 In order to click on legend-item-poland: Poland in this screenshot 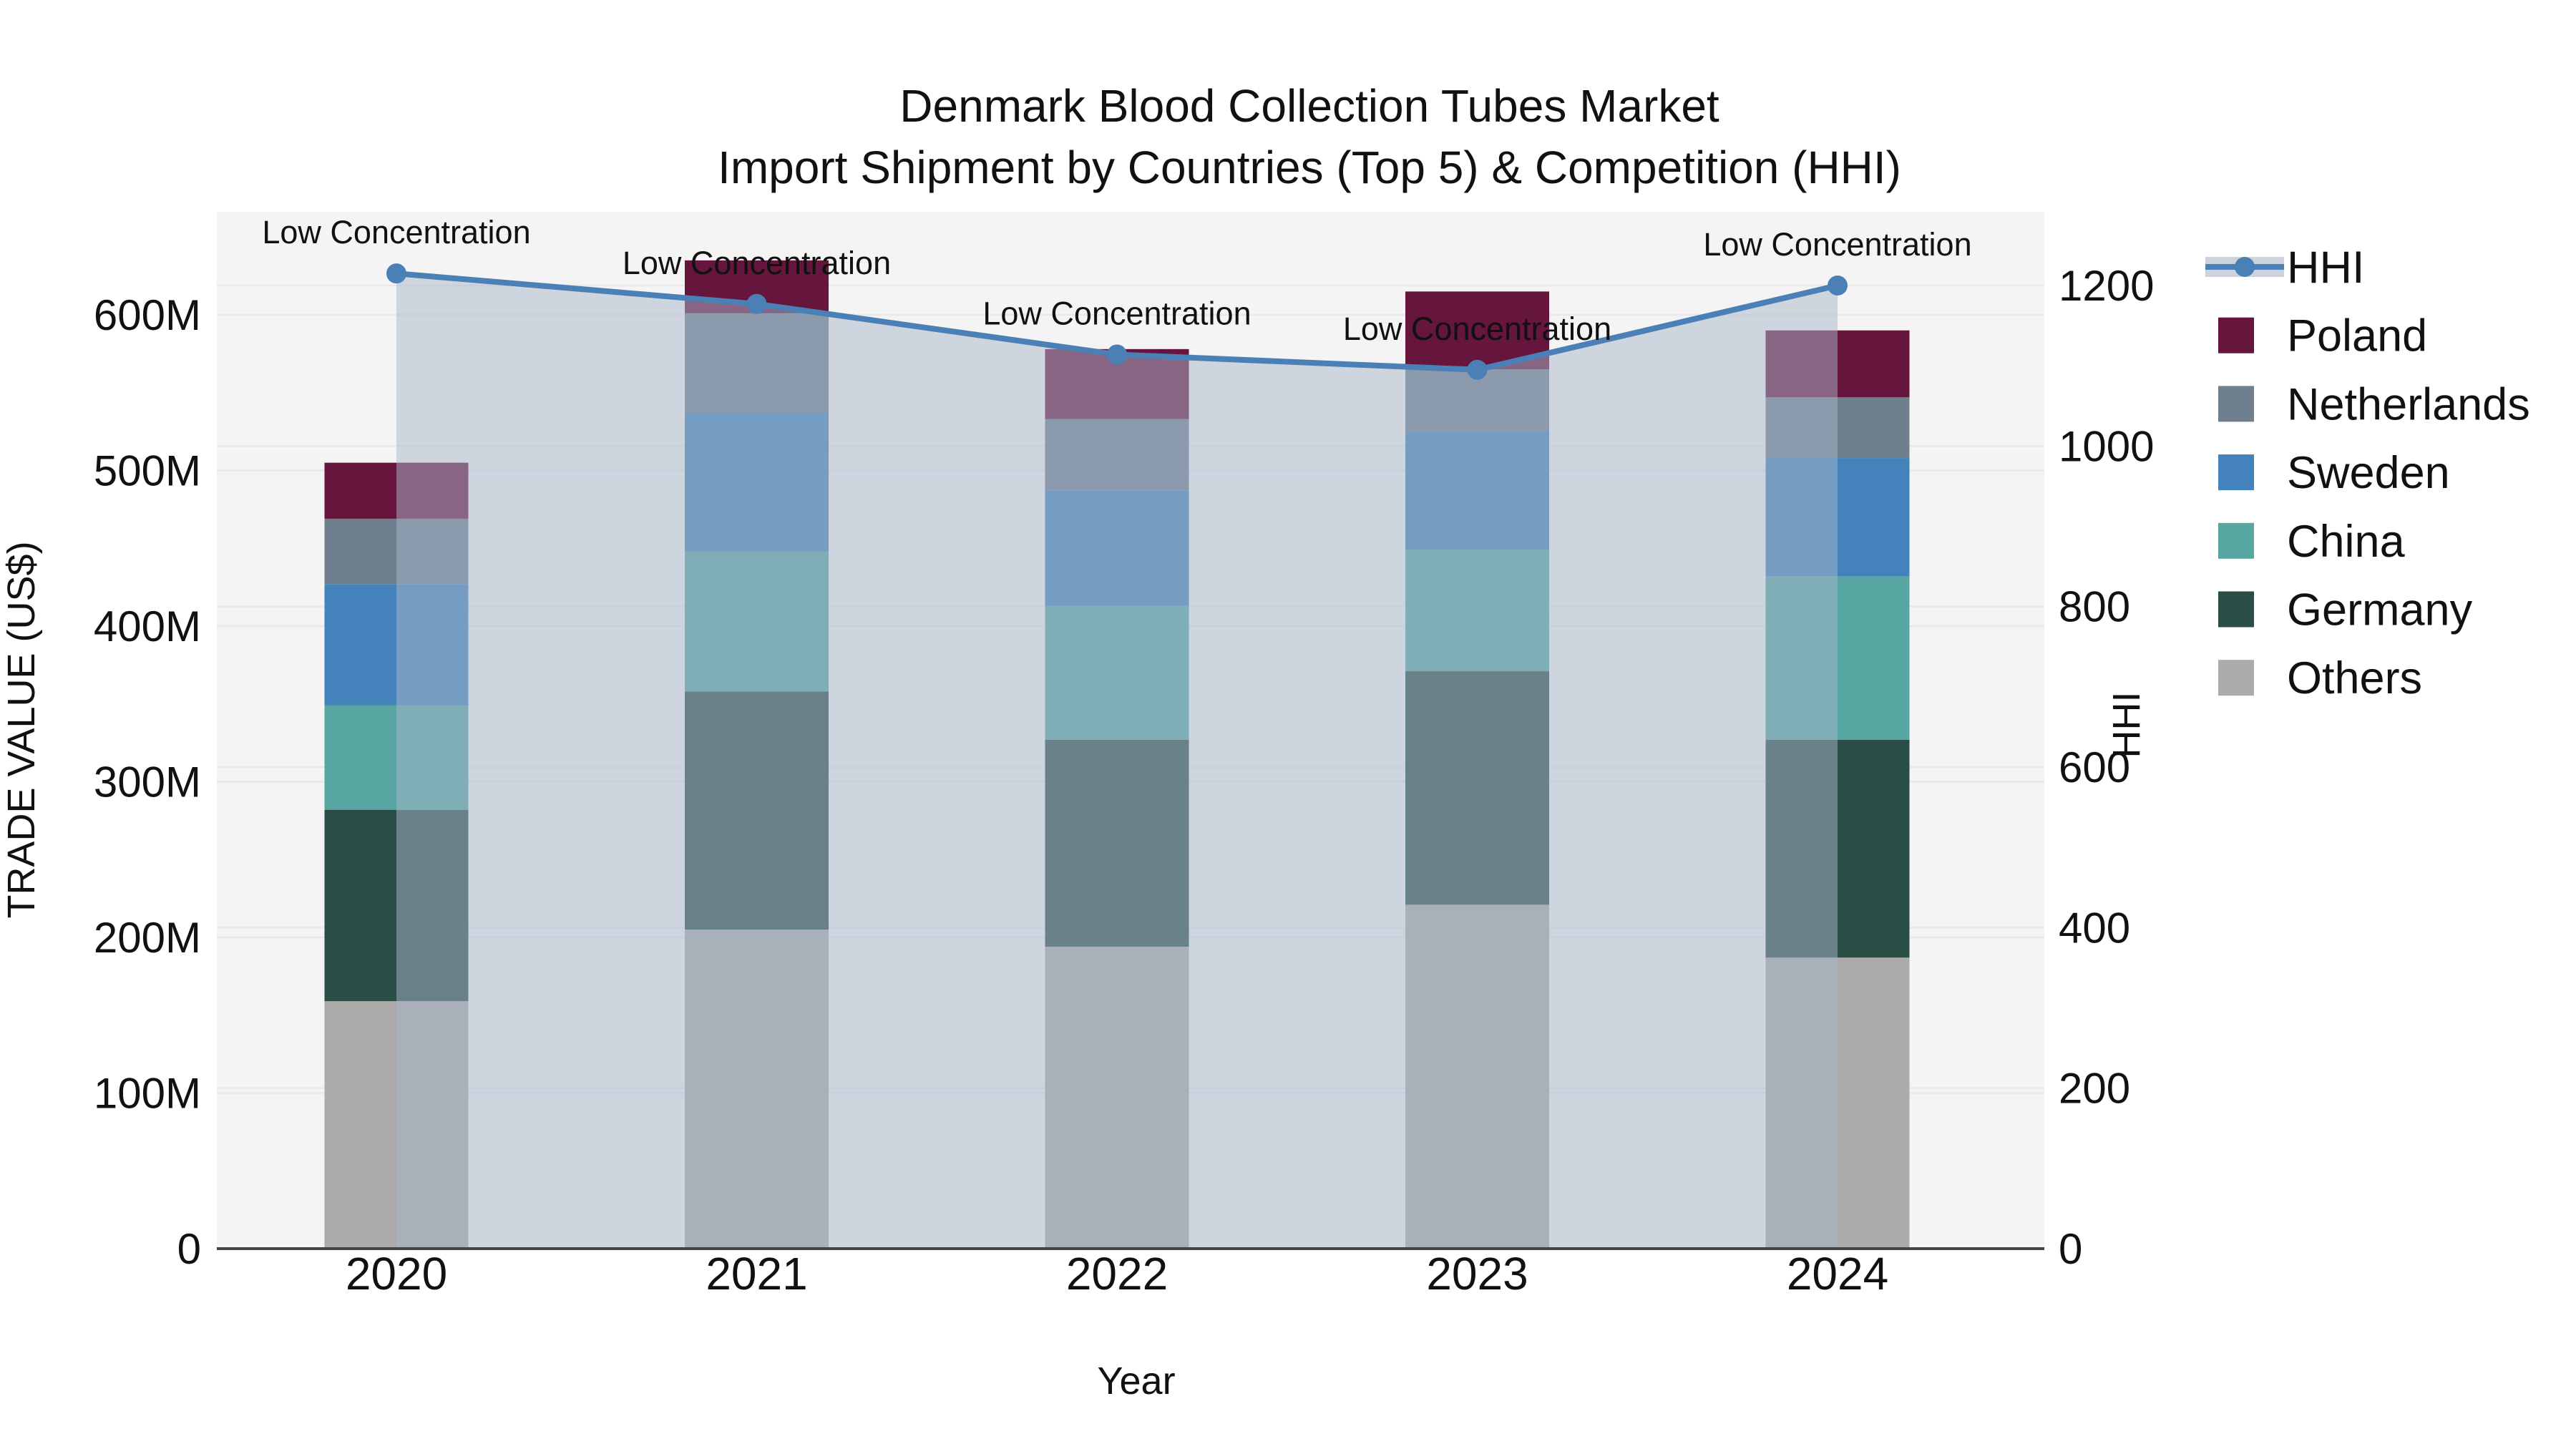, I will do `click(2322, 336)`.